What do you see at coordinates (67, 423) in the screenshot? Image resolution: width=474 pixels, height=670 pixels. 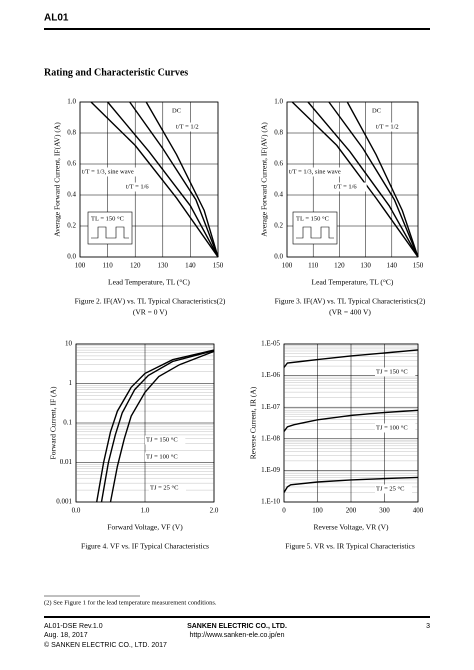 I see `y-tick-label: 0.1` at bounding box center [67, 423].